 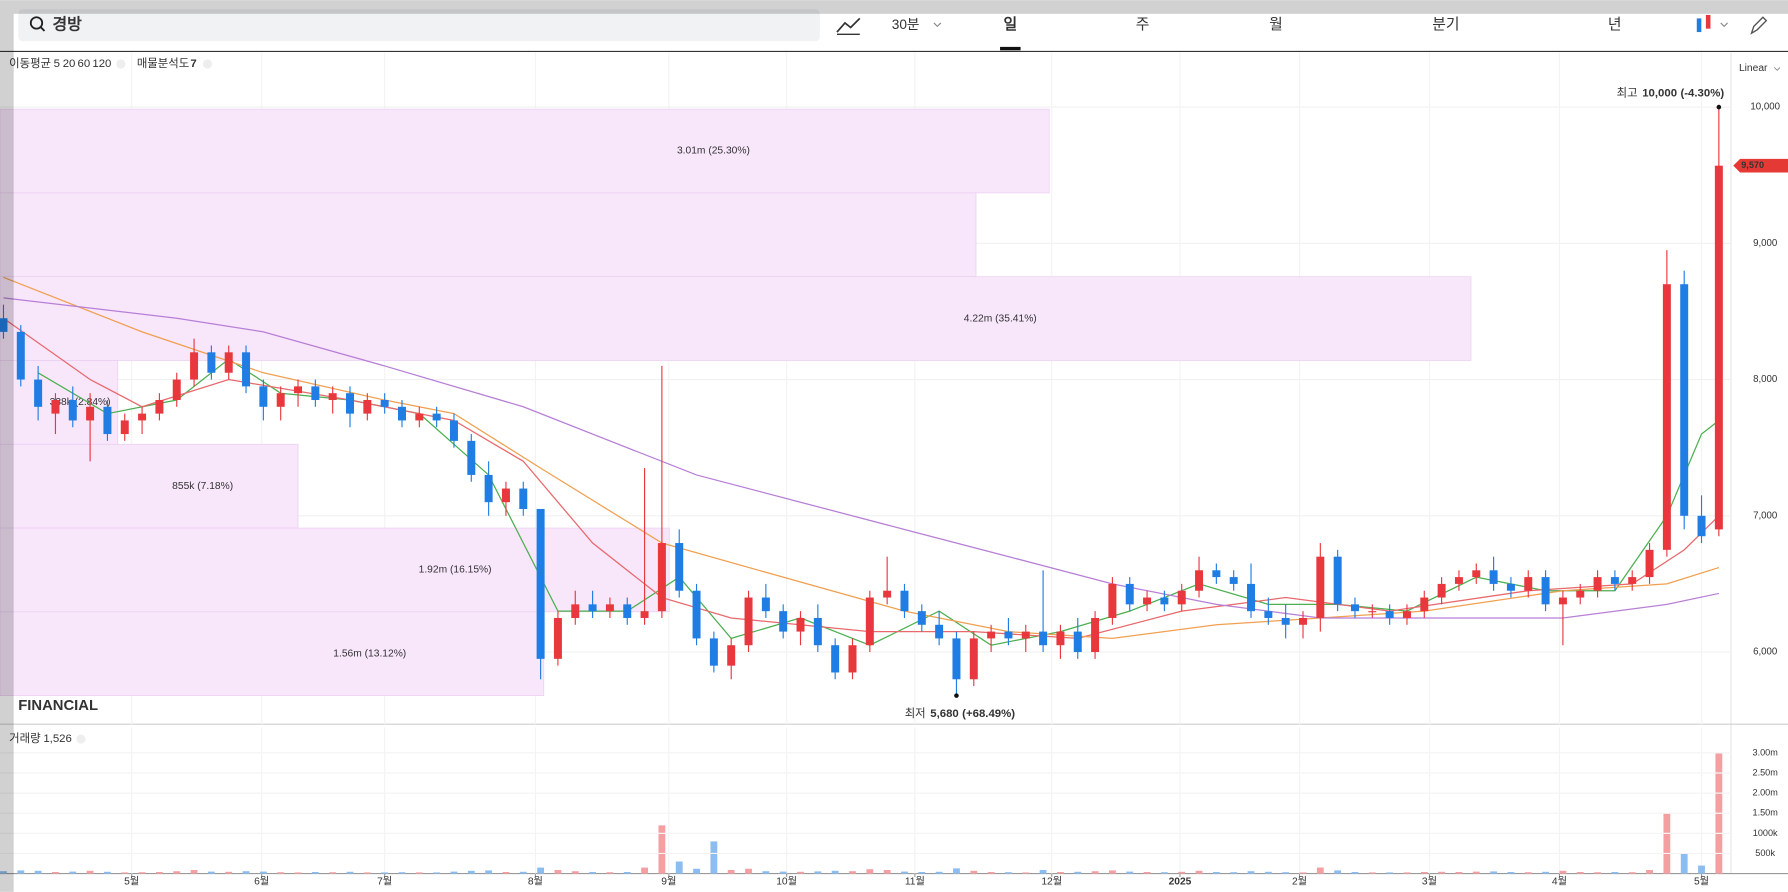 I want to click on legend-label: 이동평균, so click(x=30, y=63).